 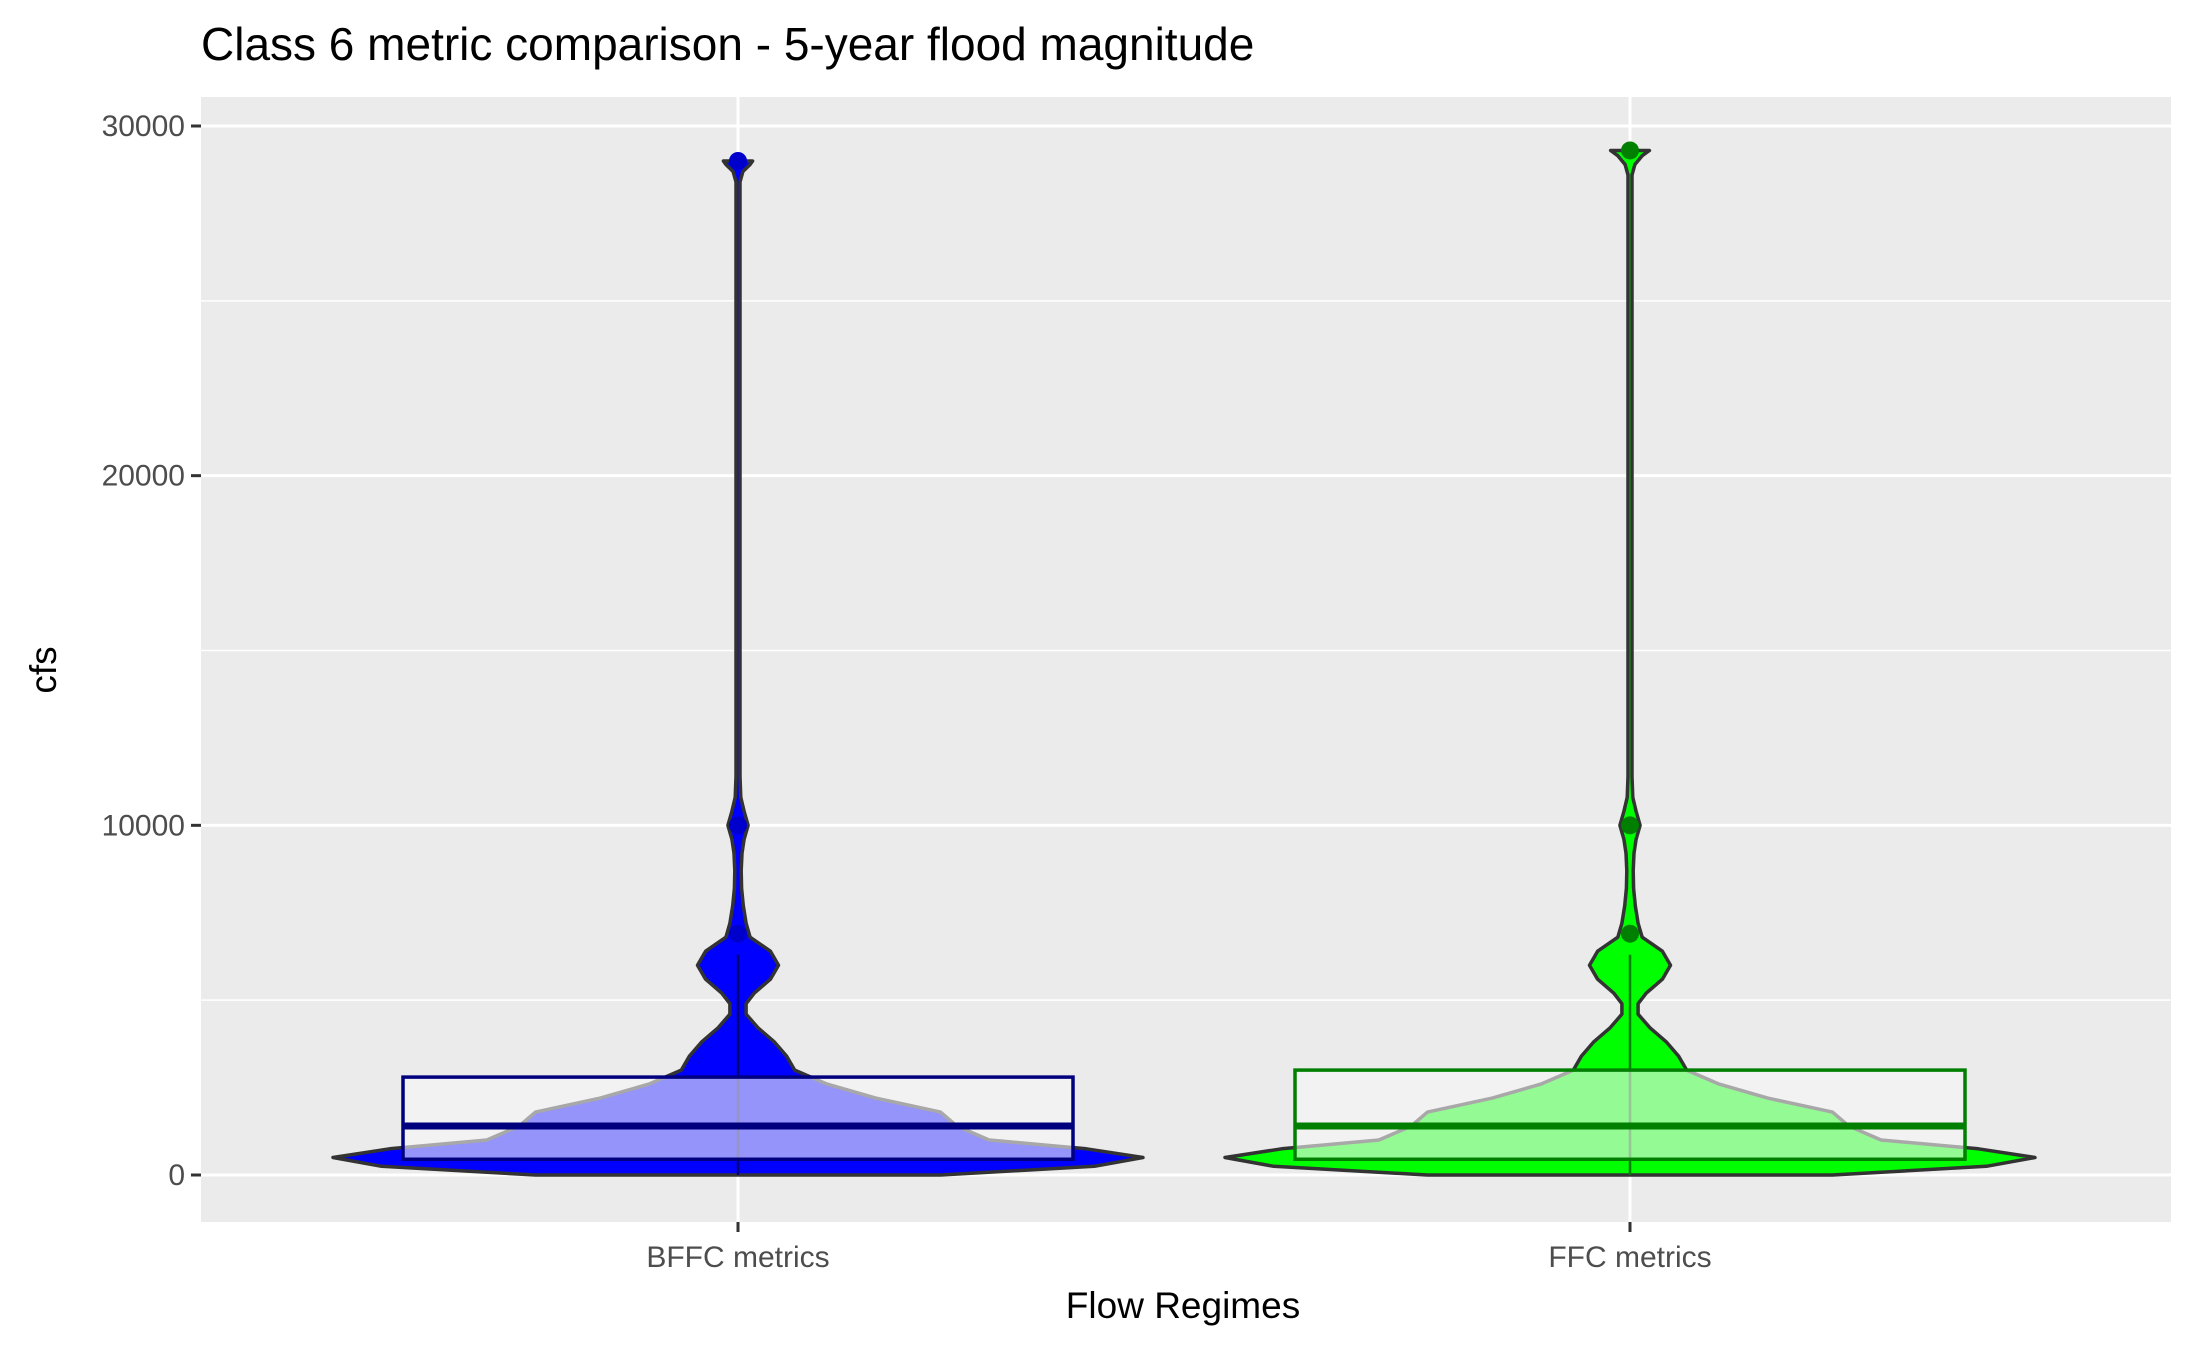 What do you see at coordinates (43, 669) in the screenshot?
I see `y-axis-title: cfs` at bounding box center [43, 669].